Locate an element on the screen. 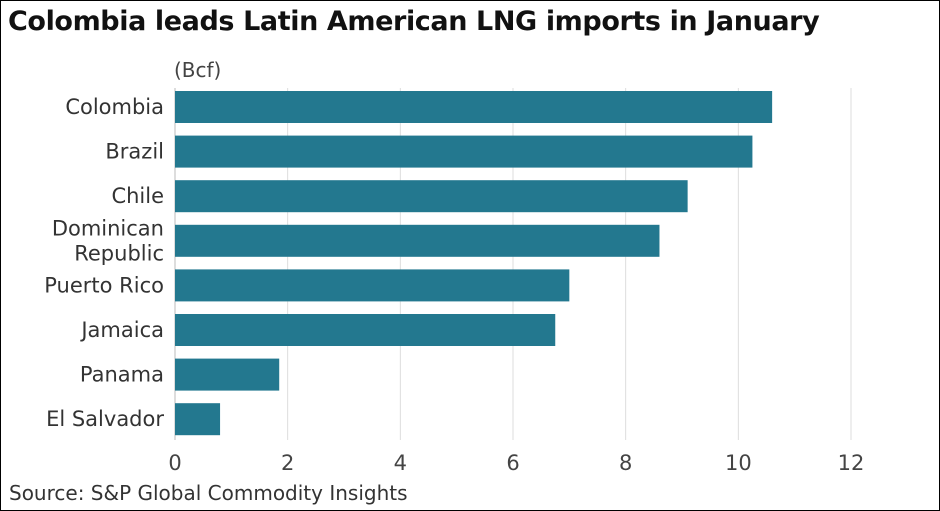  x-tick-label-10: 10 is located at coordinates (738, 463).